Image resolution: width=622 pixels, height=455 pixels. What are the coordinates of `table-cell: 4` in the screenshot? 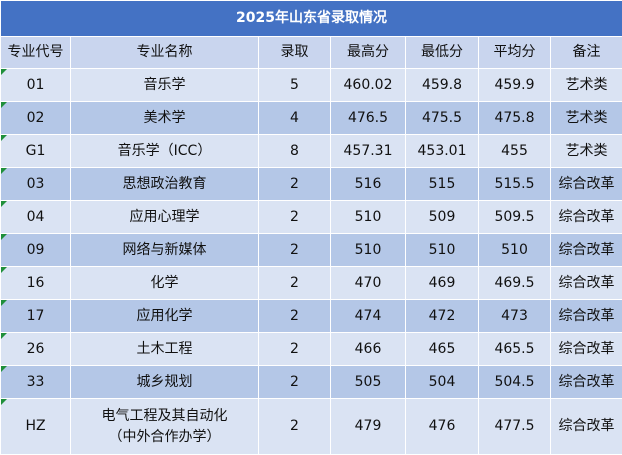 It's located at (294, 118).